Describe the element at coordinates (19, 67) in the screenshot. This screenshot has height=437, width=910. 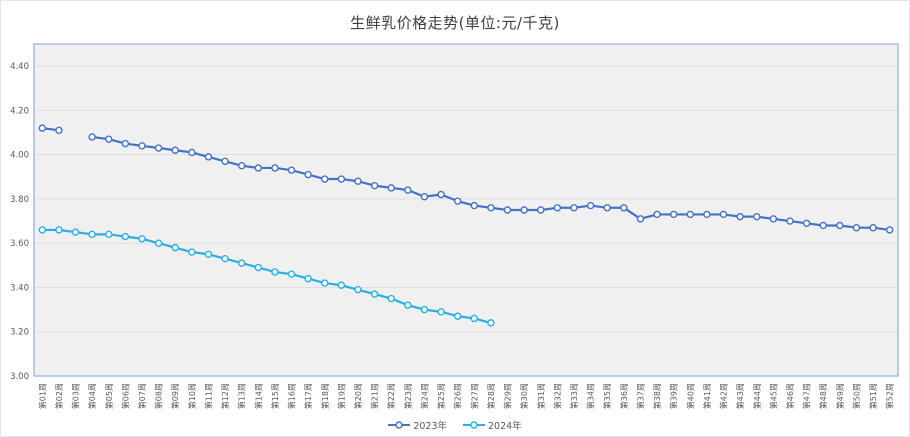
I see `y-axis-label: 4.40` at that location.